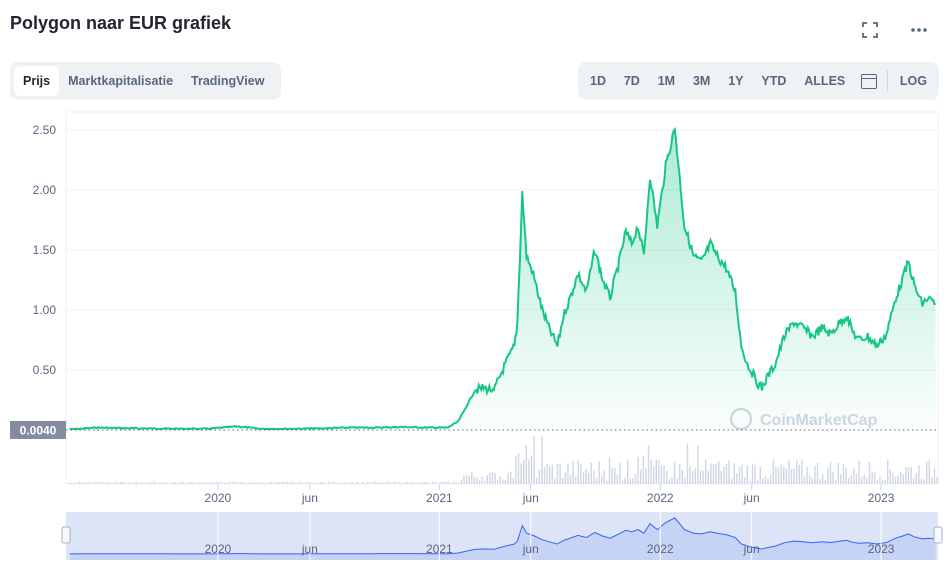 The height and width of the screenshot is (572, 946). Describe the element at coordinates (736, 81) in the screenshot. I see `range-1y: 1Y` at that location.